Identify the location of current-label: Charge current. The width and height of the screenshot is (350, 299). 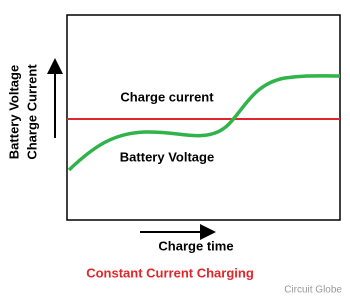
(167, 96).